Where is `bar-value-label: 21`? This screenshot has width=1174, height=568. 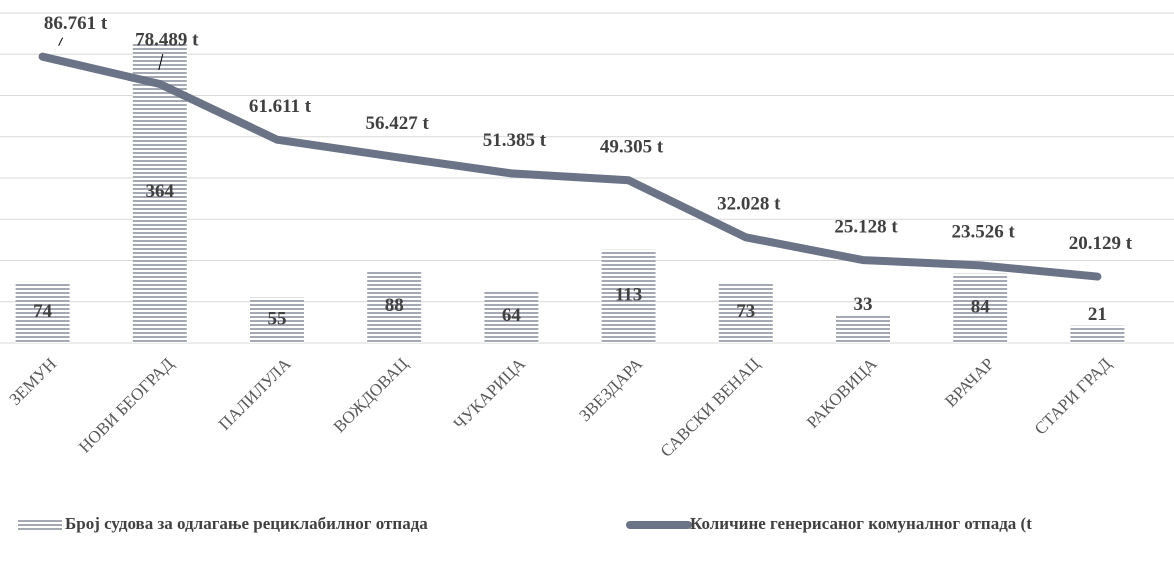 bar-value-label: 21 is located at coordinates (1097, 314).